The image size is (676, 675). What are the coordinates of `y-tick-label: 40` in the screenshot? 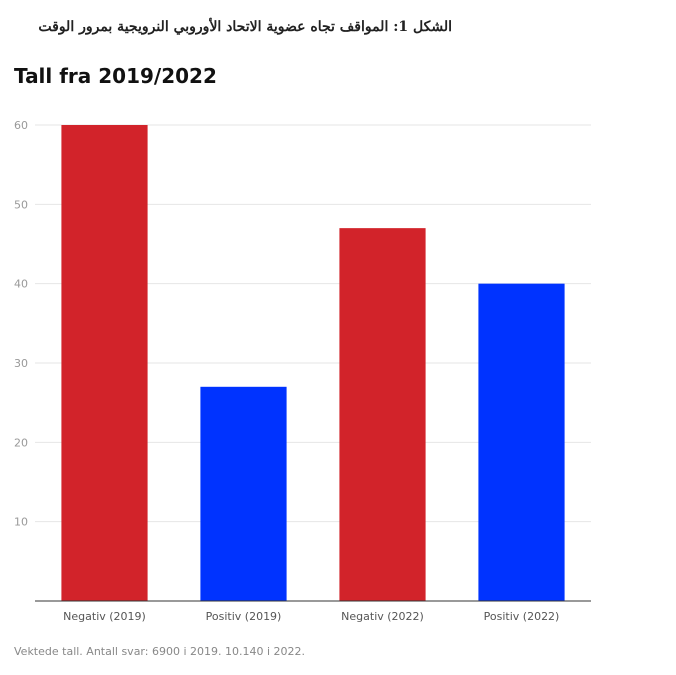 It's located at (21, 284).